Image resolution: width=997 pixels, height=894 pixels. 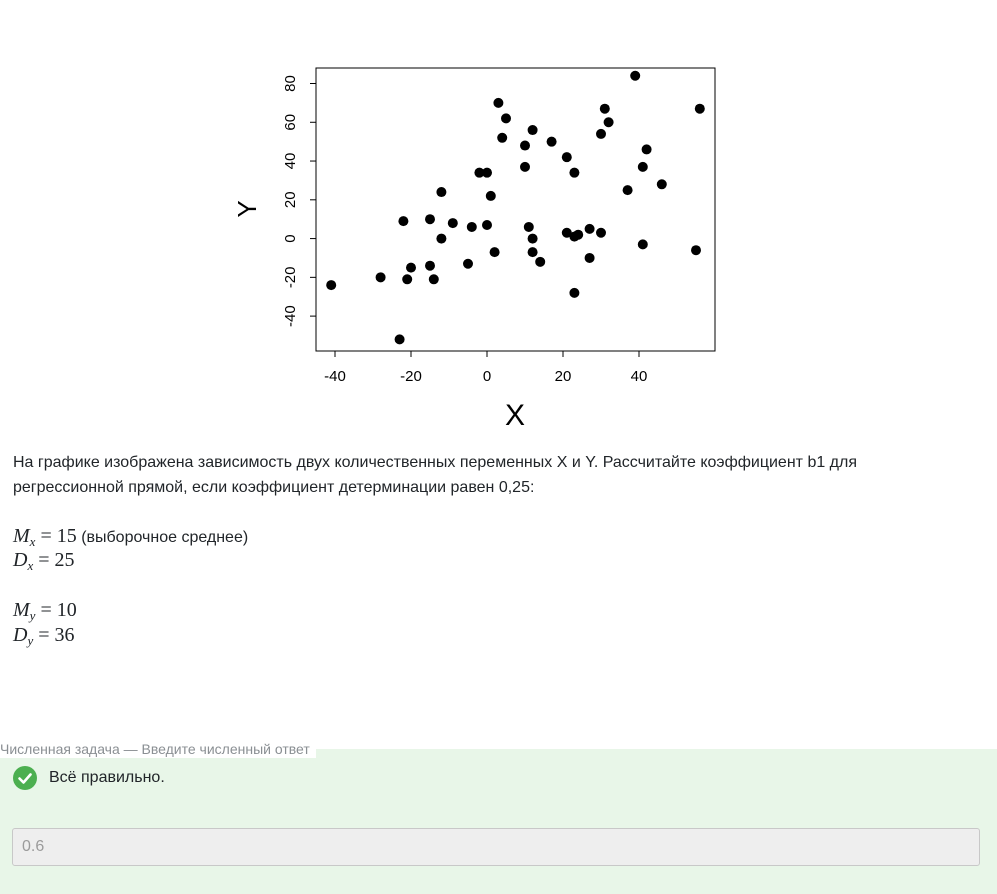 What do you see at coordinates (496, 847) in the screenshot?
I see `answer-input` at bounding box center [496, 847].